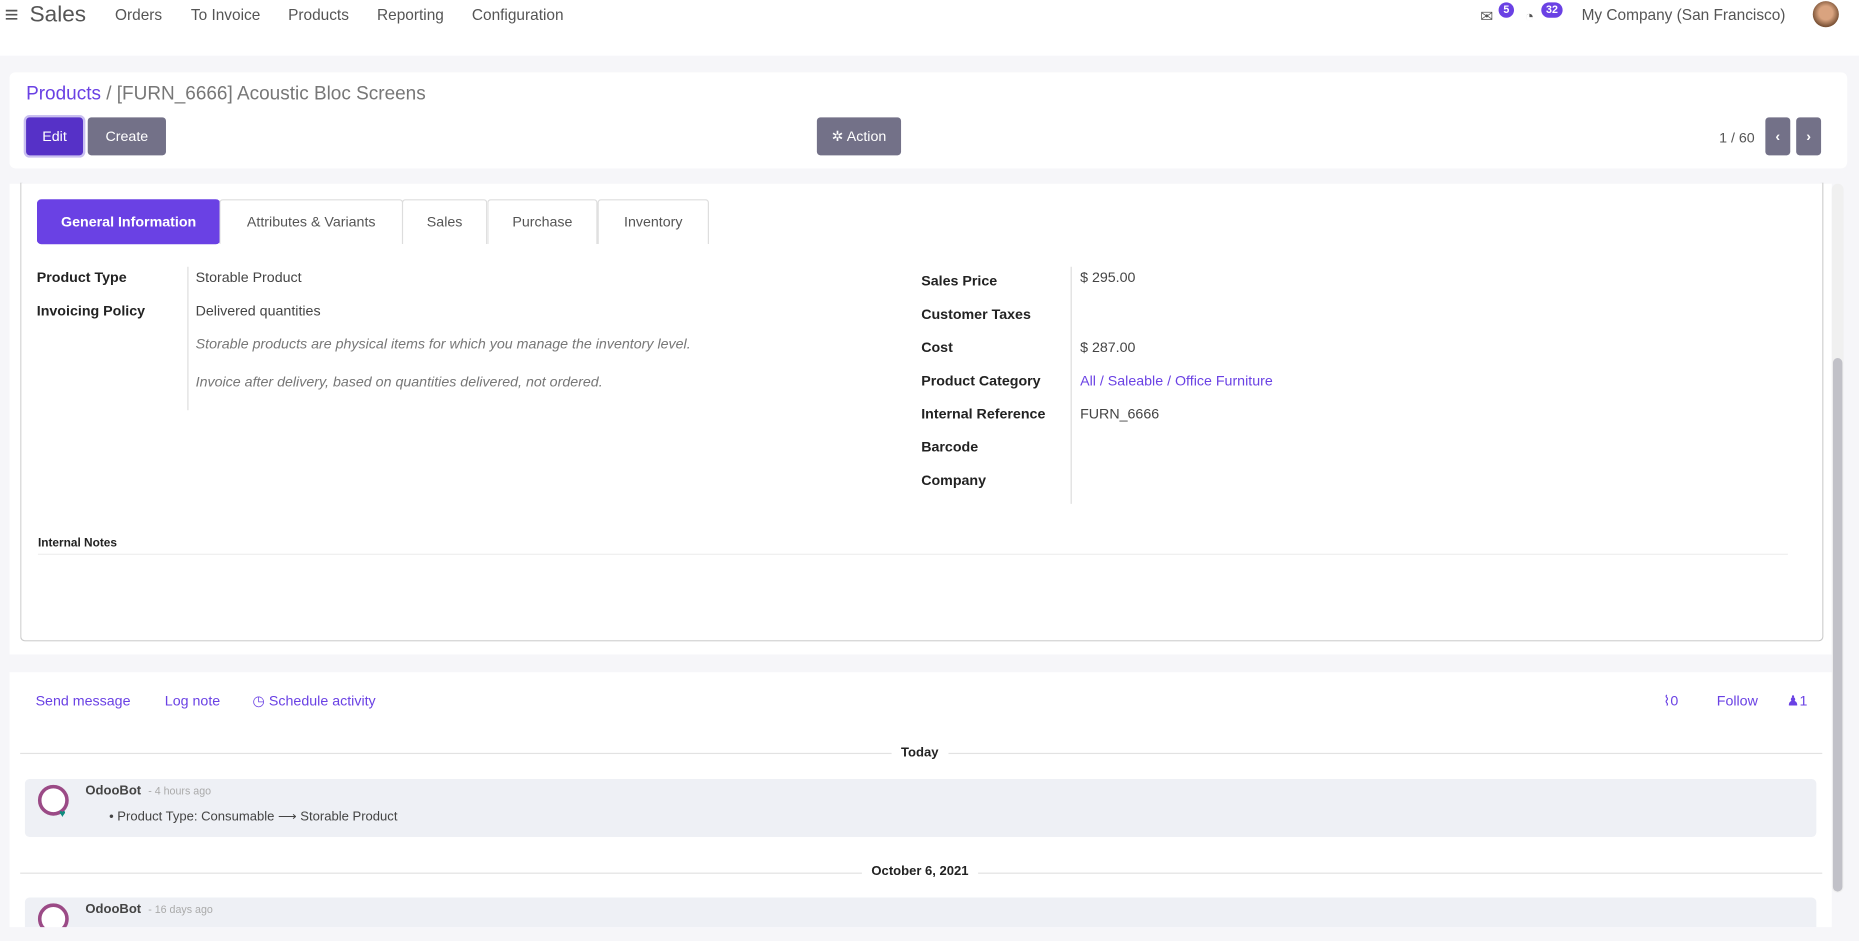  Describe the element at coordinates (225, 14) in the screenshot. I see `menu-to-invoice: To Invoice` at that location.